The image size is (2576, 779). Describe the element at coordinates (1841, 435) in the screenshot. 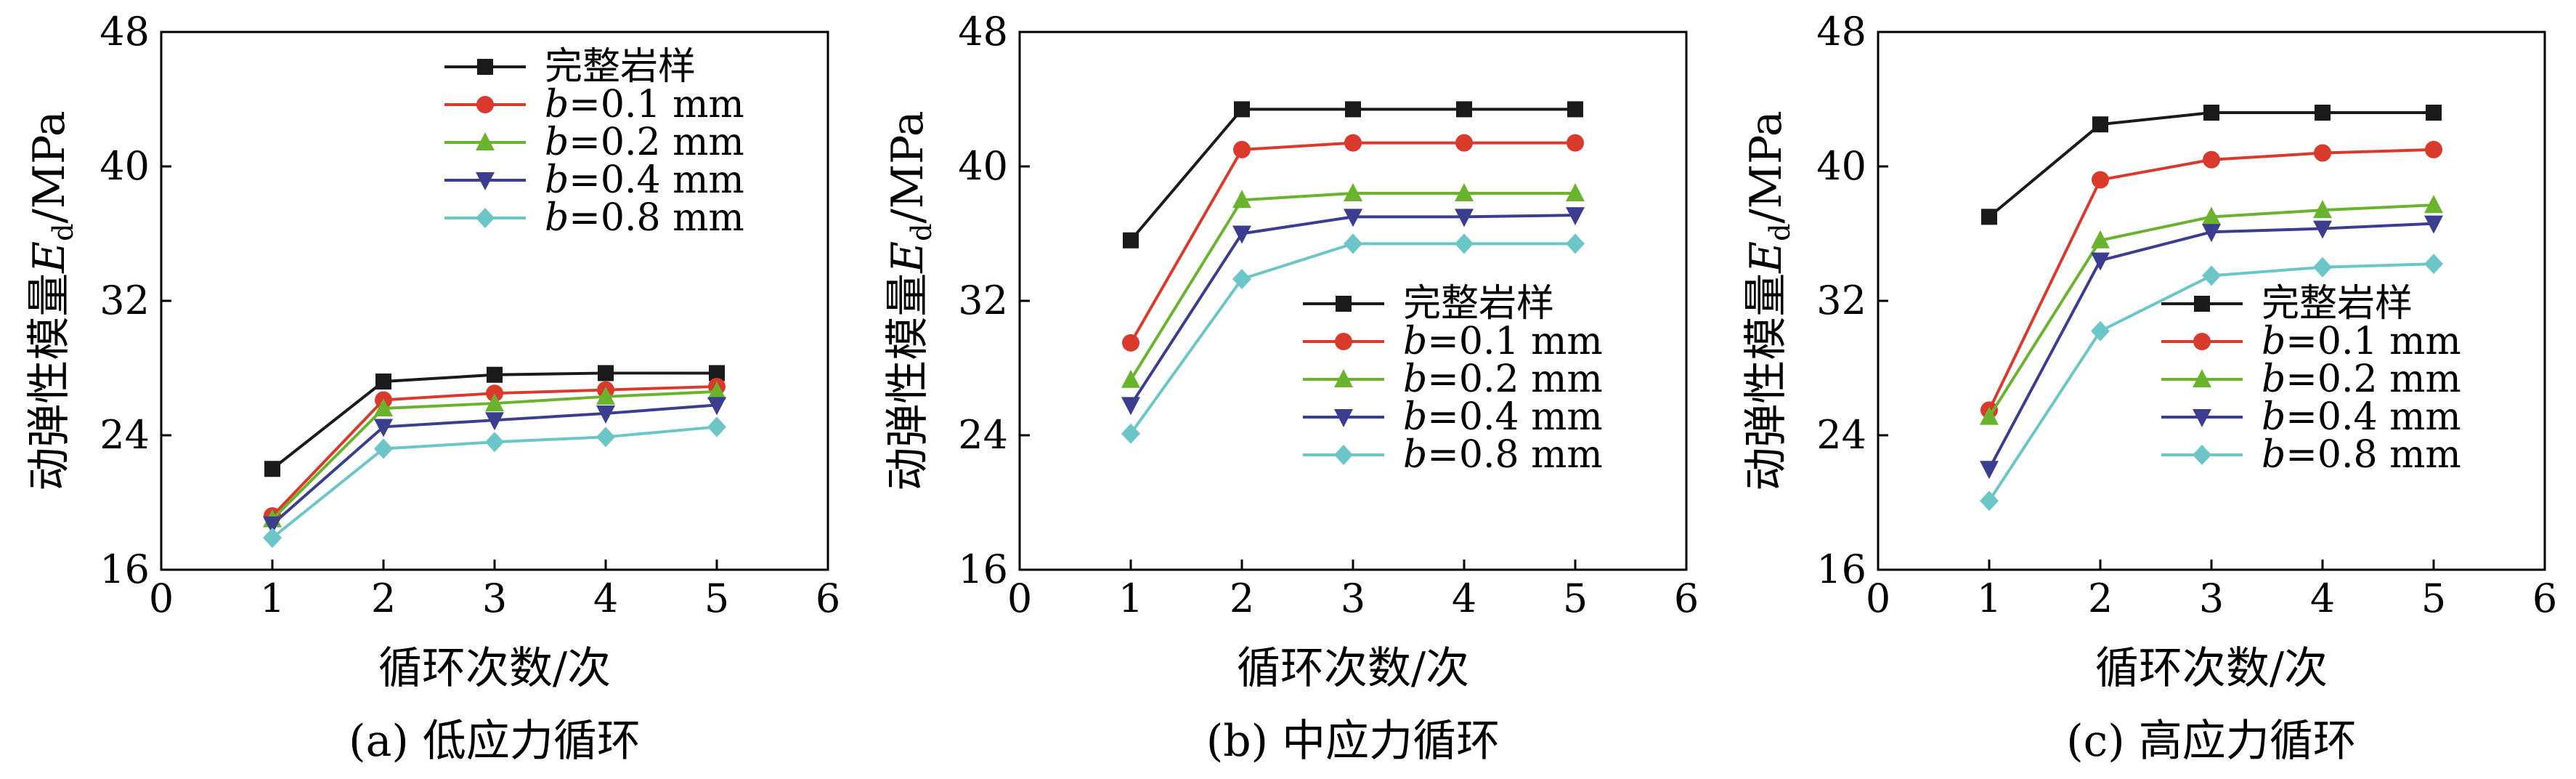

I see `y-tick-label: 24` at that location.